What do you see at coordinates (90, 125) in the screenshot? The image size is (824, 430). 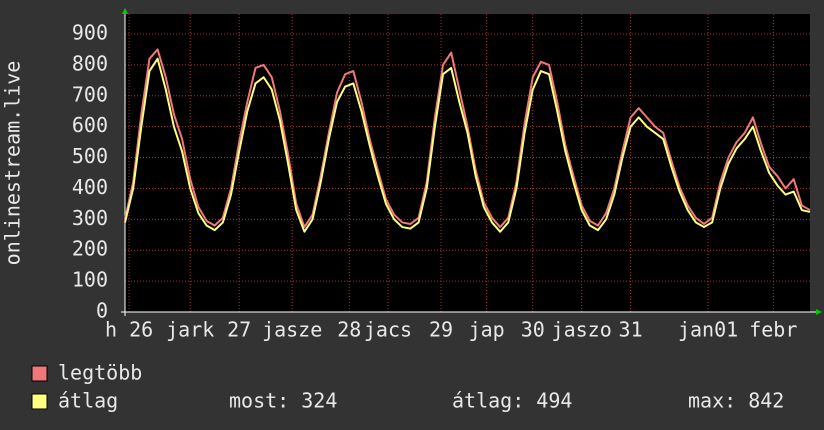 I see `y-tick-label: 600` at bounding box center [90, 125].